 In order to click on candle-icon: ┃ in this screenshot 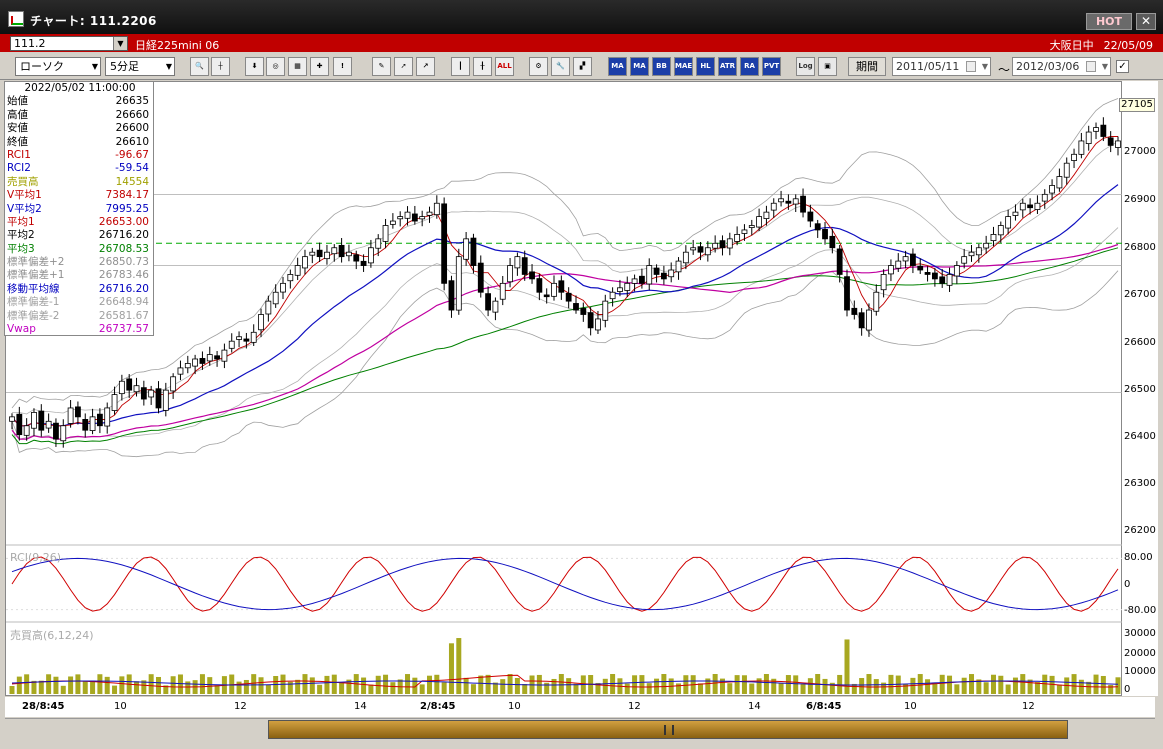, I will do `click(460, 66)`.